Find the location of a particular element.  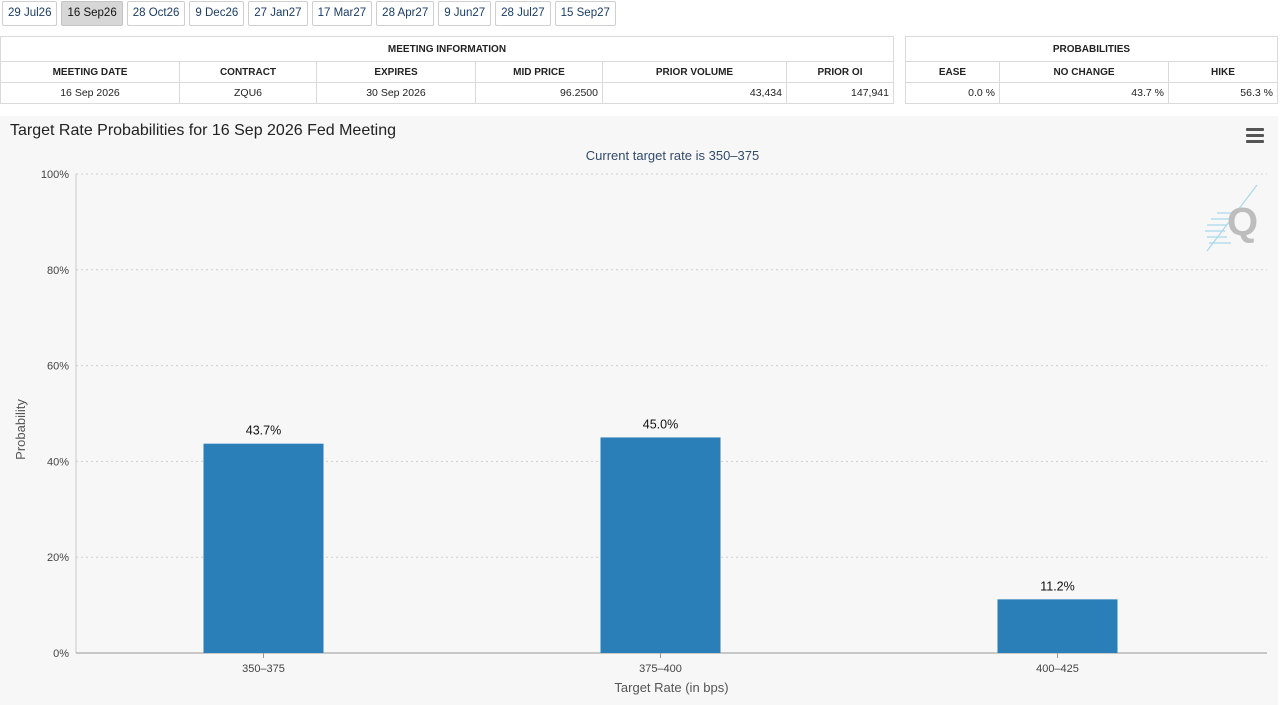

header-ease: EASE is located at coordinates (952, 72).